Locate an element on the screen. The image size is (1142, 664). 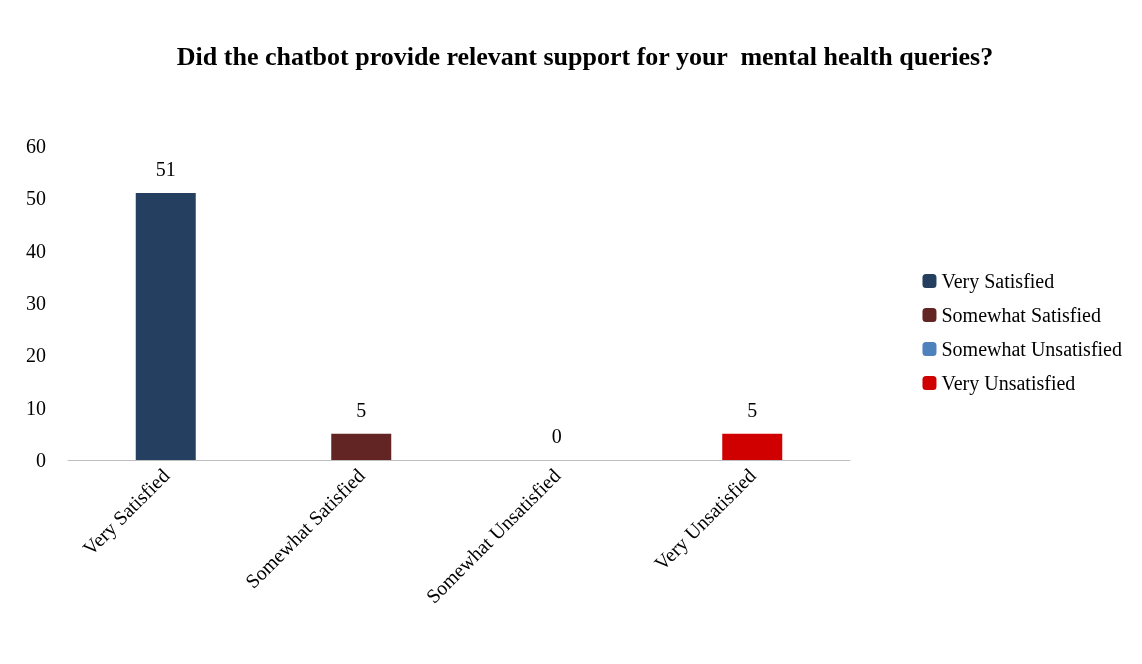
legend-label: Very Satisfied is located at coordinates (998, 281).